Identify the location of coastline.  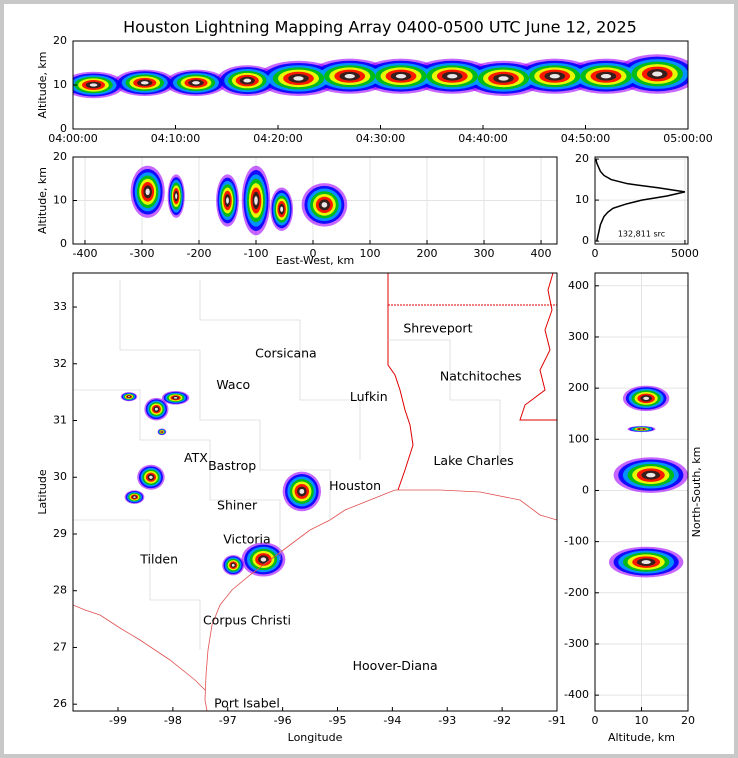
(380, 600).